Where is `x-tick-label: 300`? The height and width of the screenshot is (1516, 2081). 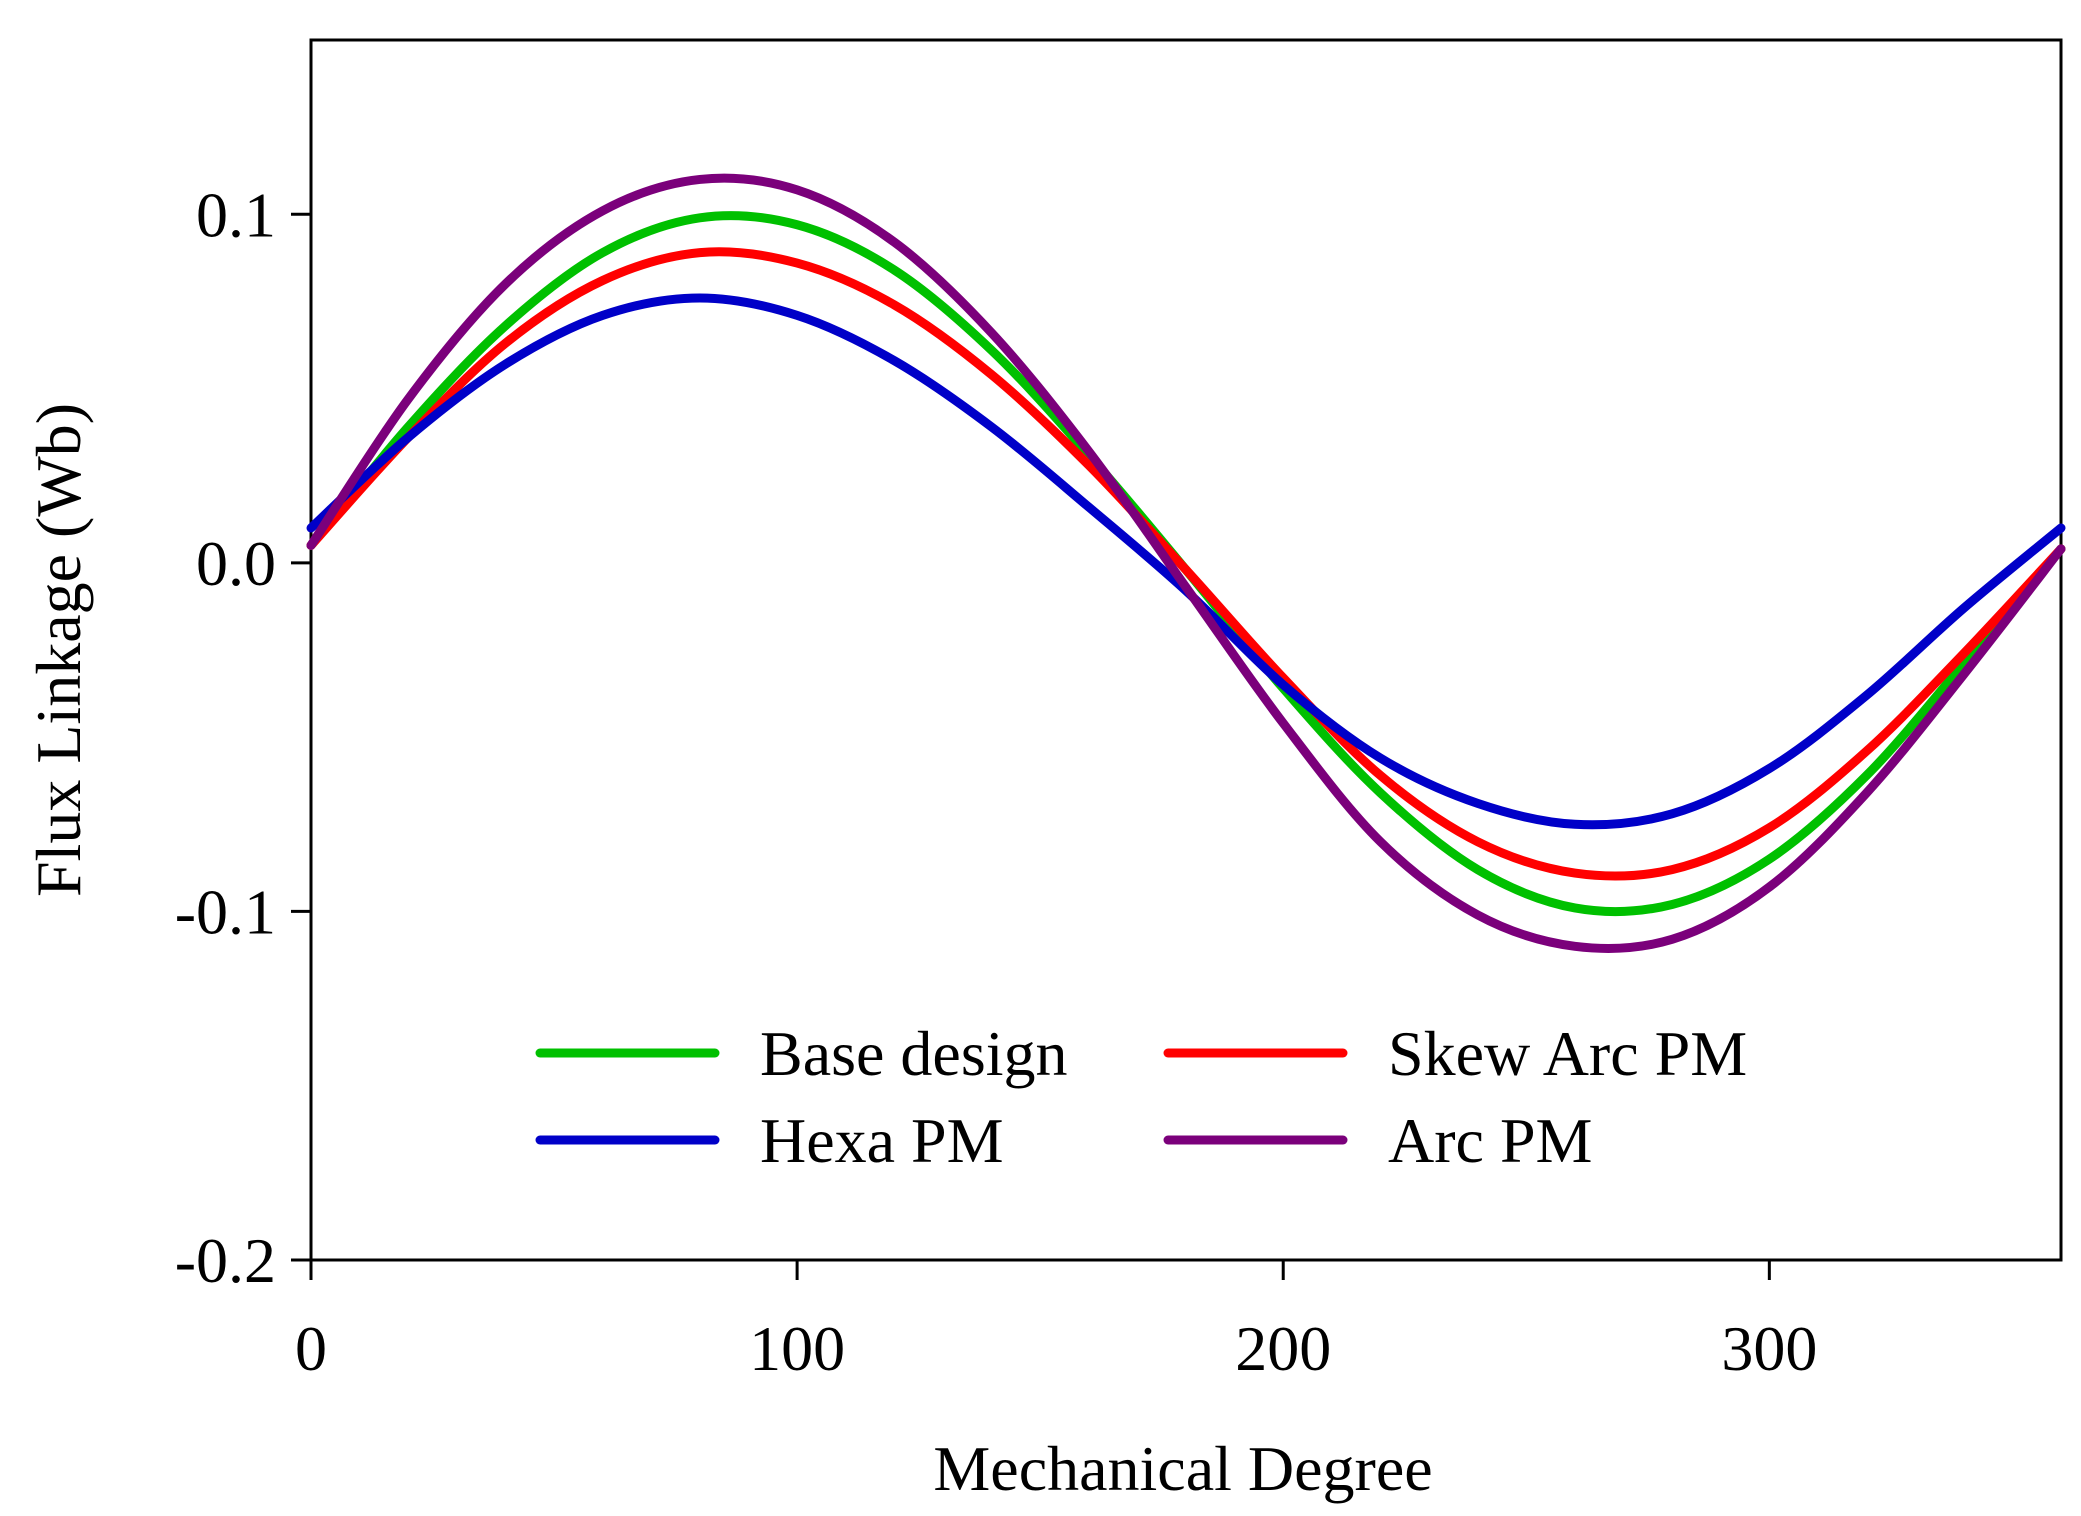 x-tick-label: 300 is located at coordinates (1769, 1348).